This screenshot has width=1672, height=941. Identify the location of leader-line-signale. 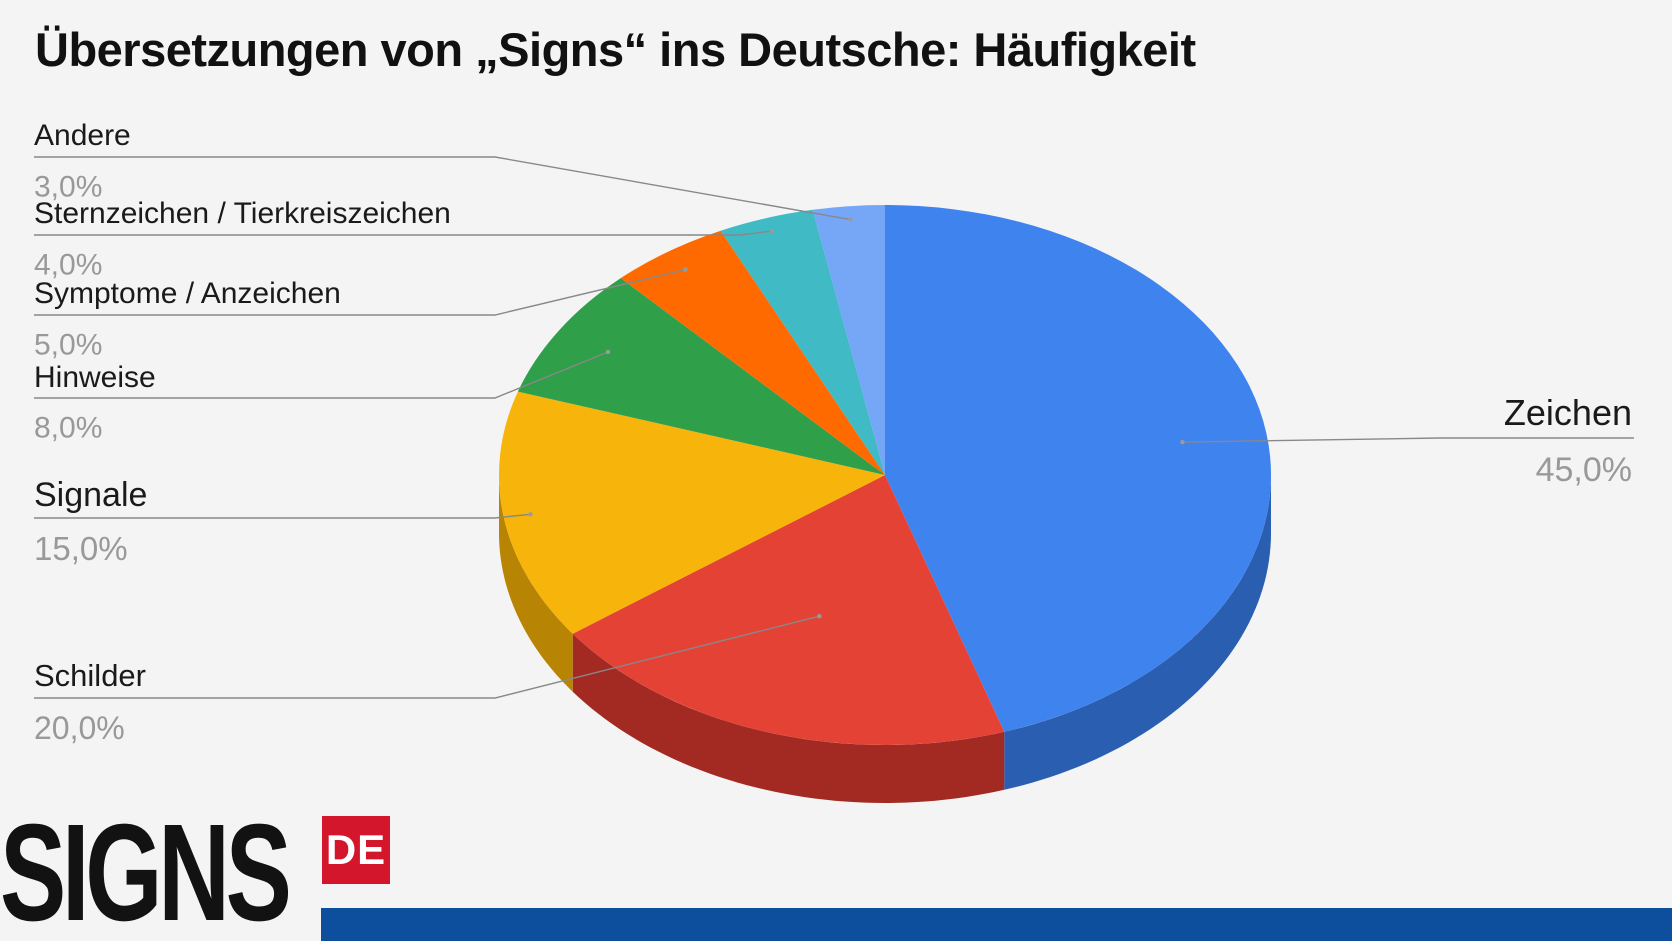
(282, 516).